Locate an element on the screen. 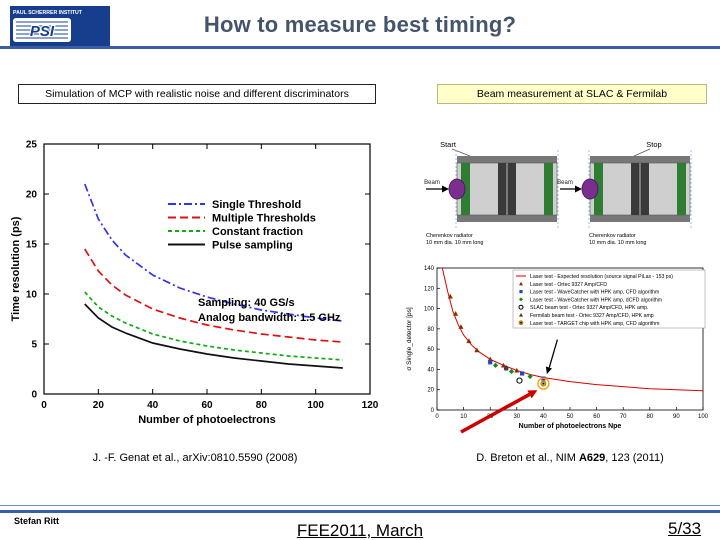 The image size is (720, 540). logo-brand-text: PSI is located at coordinates (42, 31).